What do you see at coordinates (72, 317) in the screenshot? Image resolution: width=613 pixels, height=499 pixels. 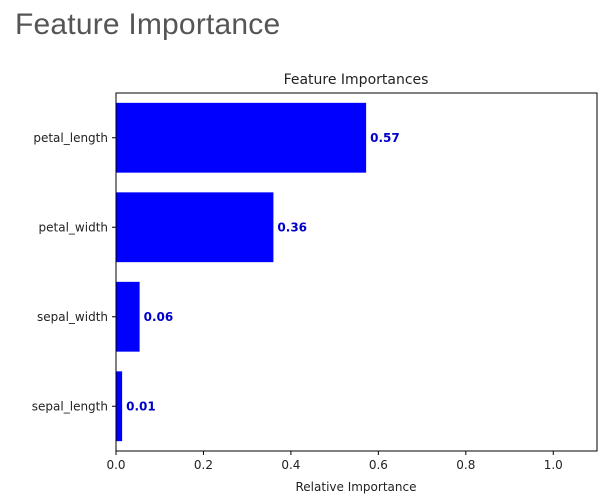 I see `y-tick-label-sepal_width: sepal_width` at bounding box center [72, 317].